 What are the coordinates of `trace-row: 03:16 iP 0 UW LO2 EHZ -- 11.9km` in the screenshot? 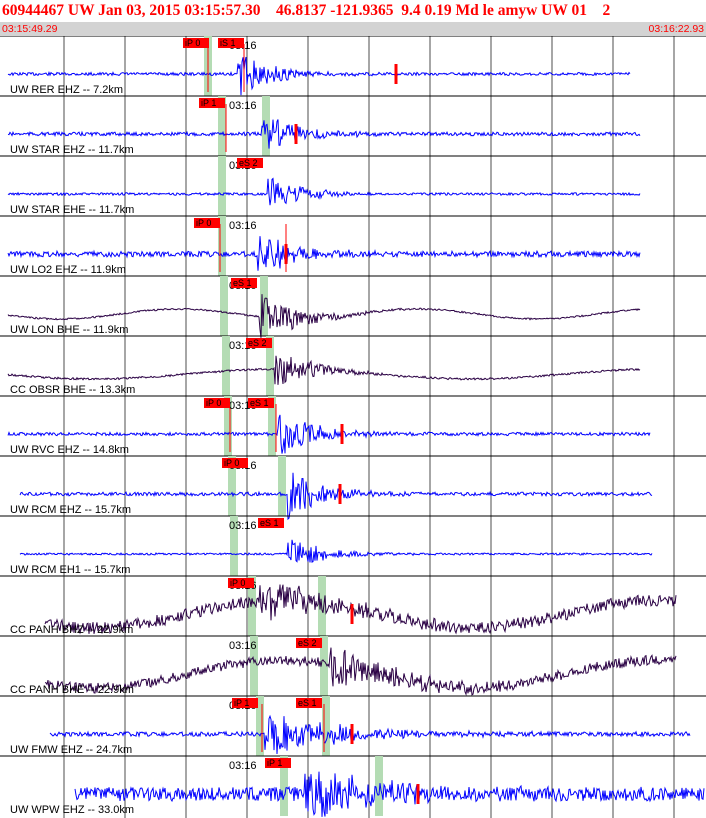 It's located at (353, 245).